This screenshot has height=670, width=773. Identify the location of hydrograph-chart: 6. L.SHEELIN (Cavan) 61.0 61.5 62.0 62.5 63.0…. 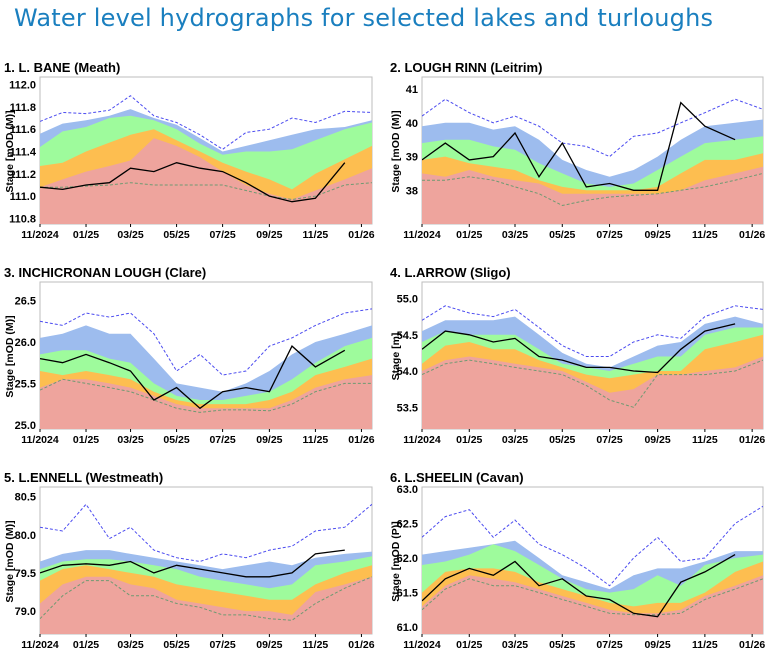
(577, 560).